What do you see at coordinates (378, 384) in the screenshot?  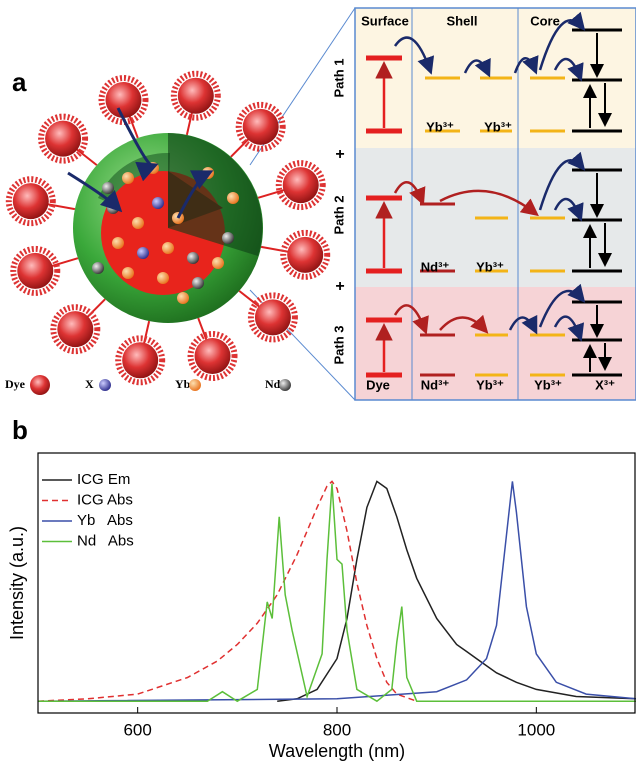 I see `level-label: Dye` at bounding box center [378, 384].